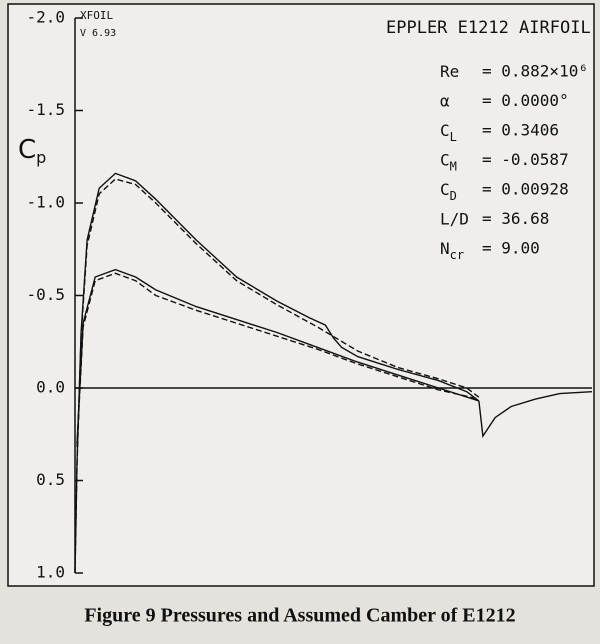 The width and height of the screenshot is (600, 644). What do you see at coordinates (96, 15) in the screenshot?
I see `program-name: XFOIL` at bounding box center [96, 15].